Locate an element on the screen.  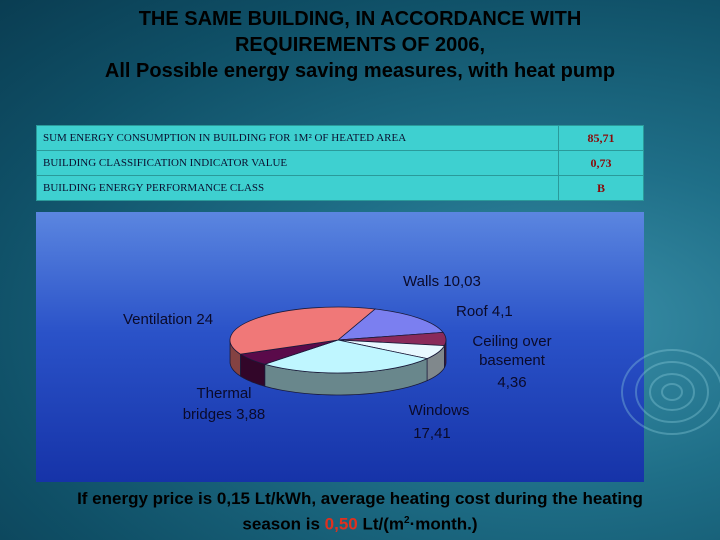
water-ripple-decoration is located at coordinates (670, 392).